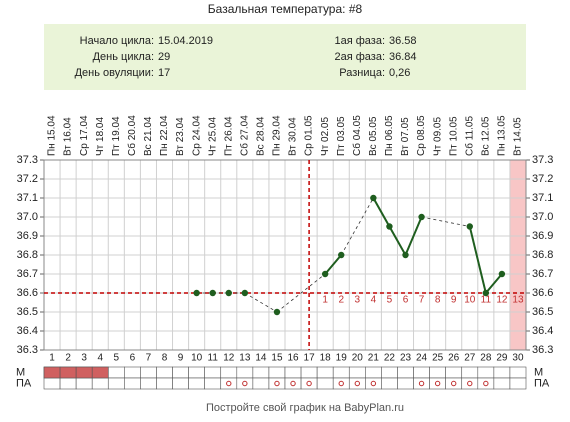  What do you see at coordinates (27, 236) in the screenshot?
I see `y-tick-label: 36.9` at bounding box center [27, 236].